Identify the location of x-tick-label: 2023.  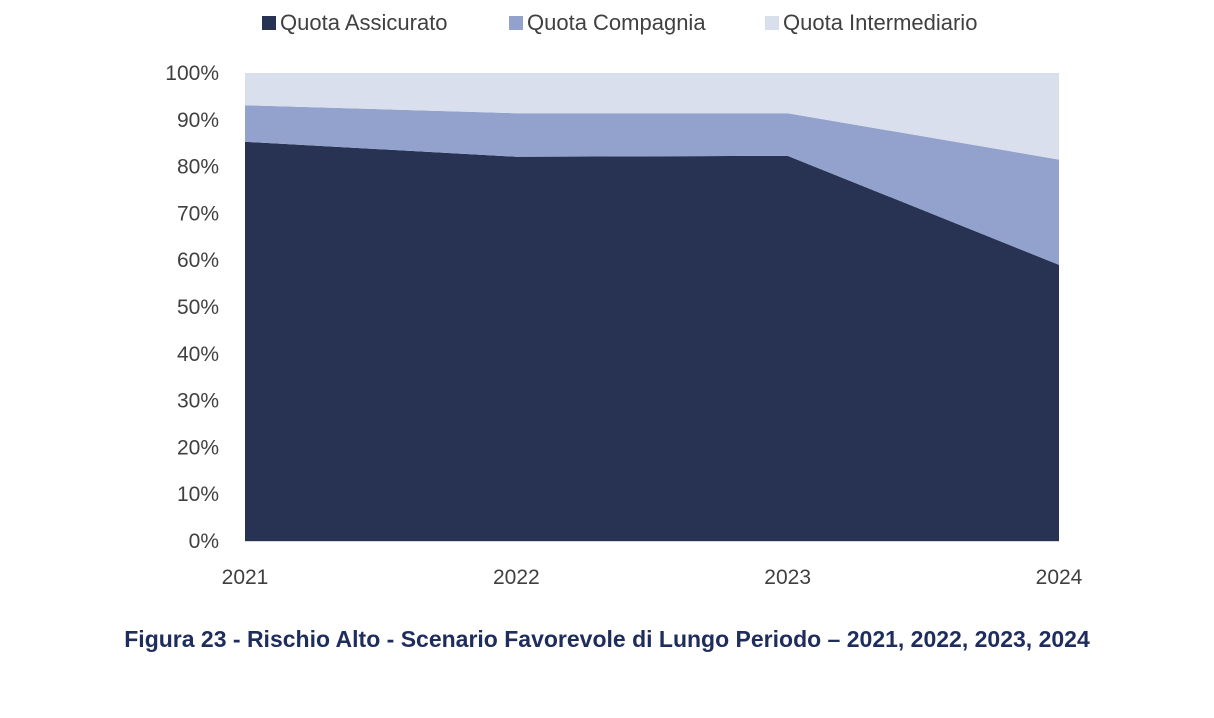
(787, 577).